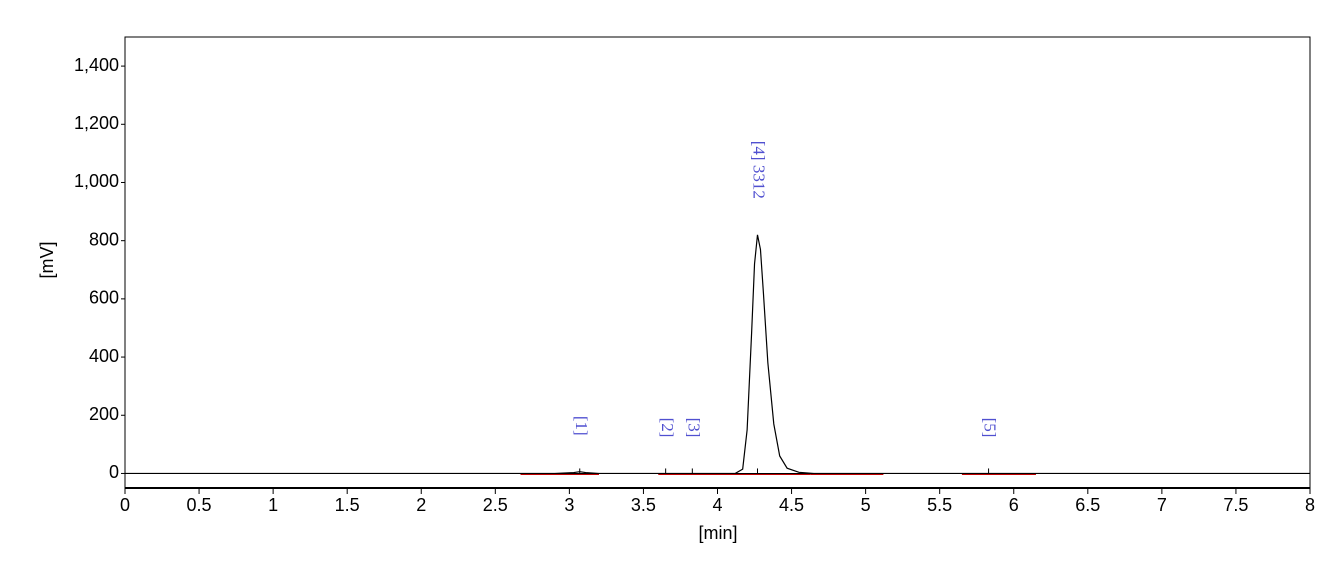  What do you see at coordinates (96, 65) in the screenshot?
I see `y-tick-label: 1,400` at bounding box center [96, 65].